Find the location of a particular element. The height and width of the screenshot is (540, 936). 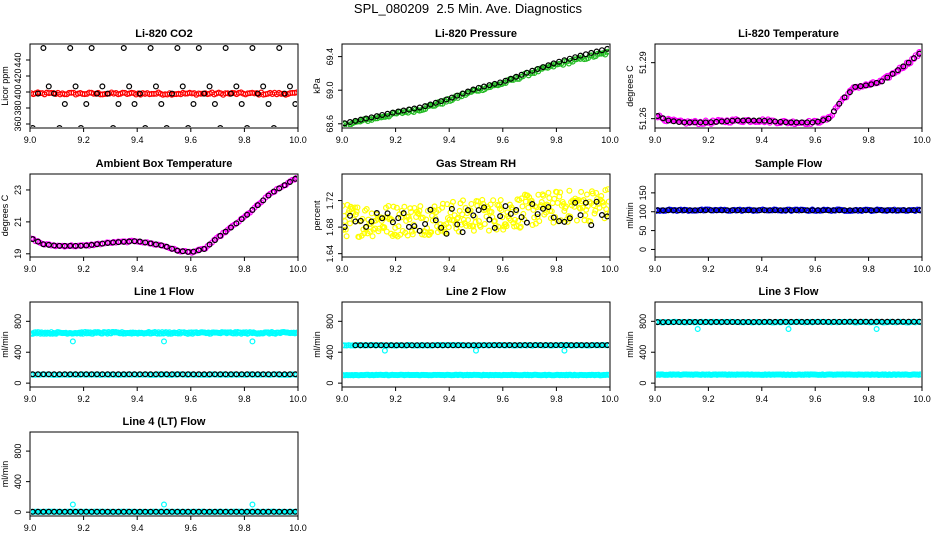

panel-title: Line 3 Flow is located at coordinates (789, 292).